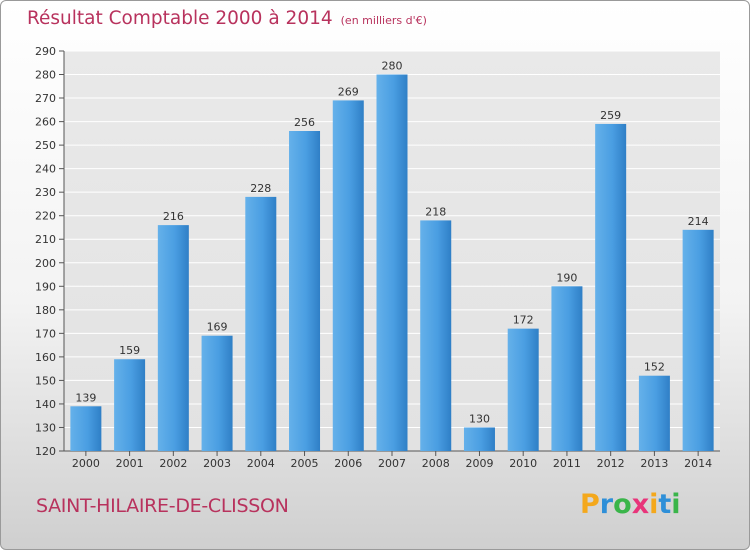 Image resolution: width=750 pixels, height=550 pixels. I want to click on bar-value-label: 172, so click(523, 320).